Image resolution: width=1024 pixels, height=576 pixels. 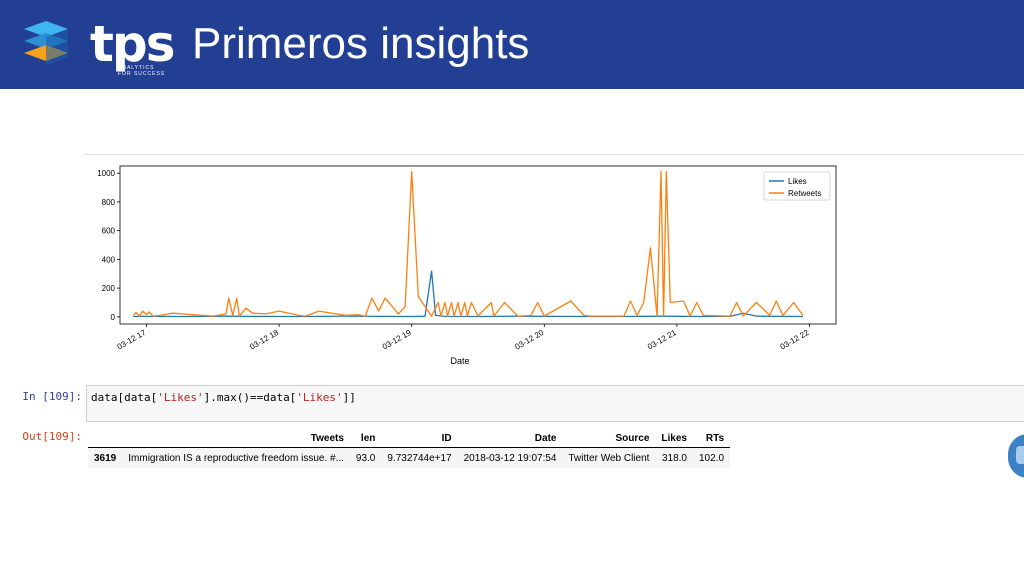 I want to click on x-tick-label: 03-12 20, so click(x=529, y=340).